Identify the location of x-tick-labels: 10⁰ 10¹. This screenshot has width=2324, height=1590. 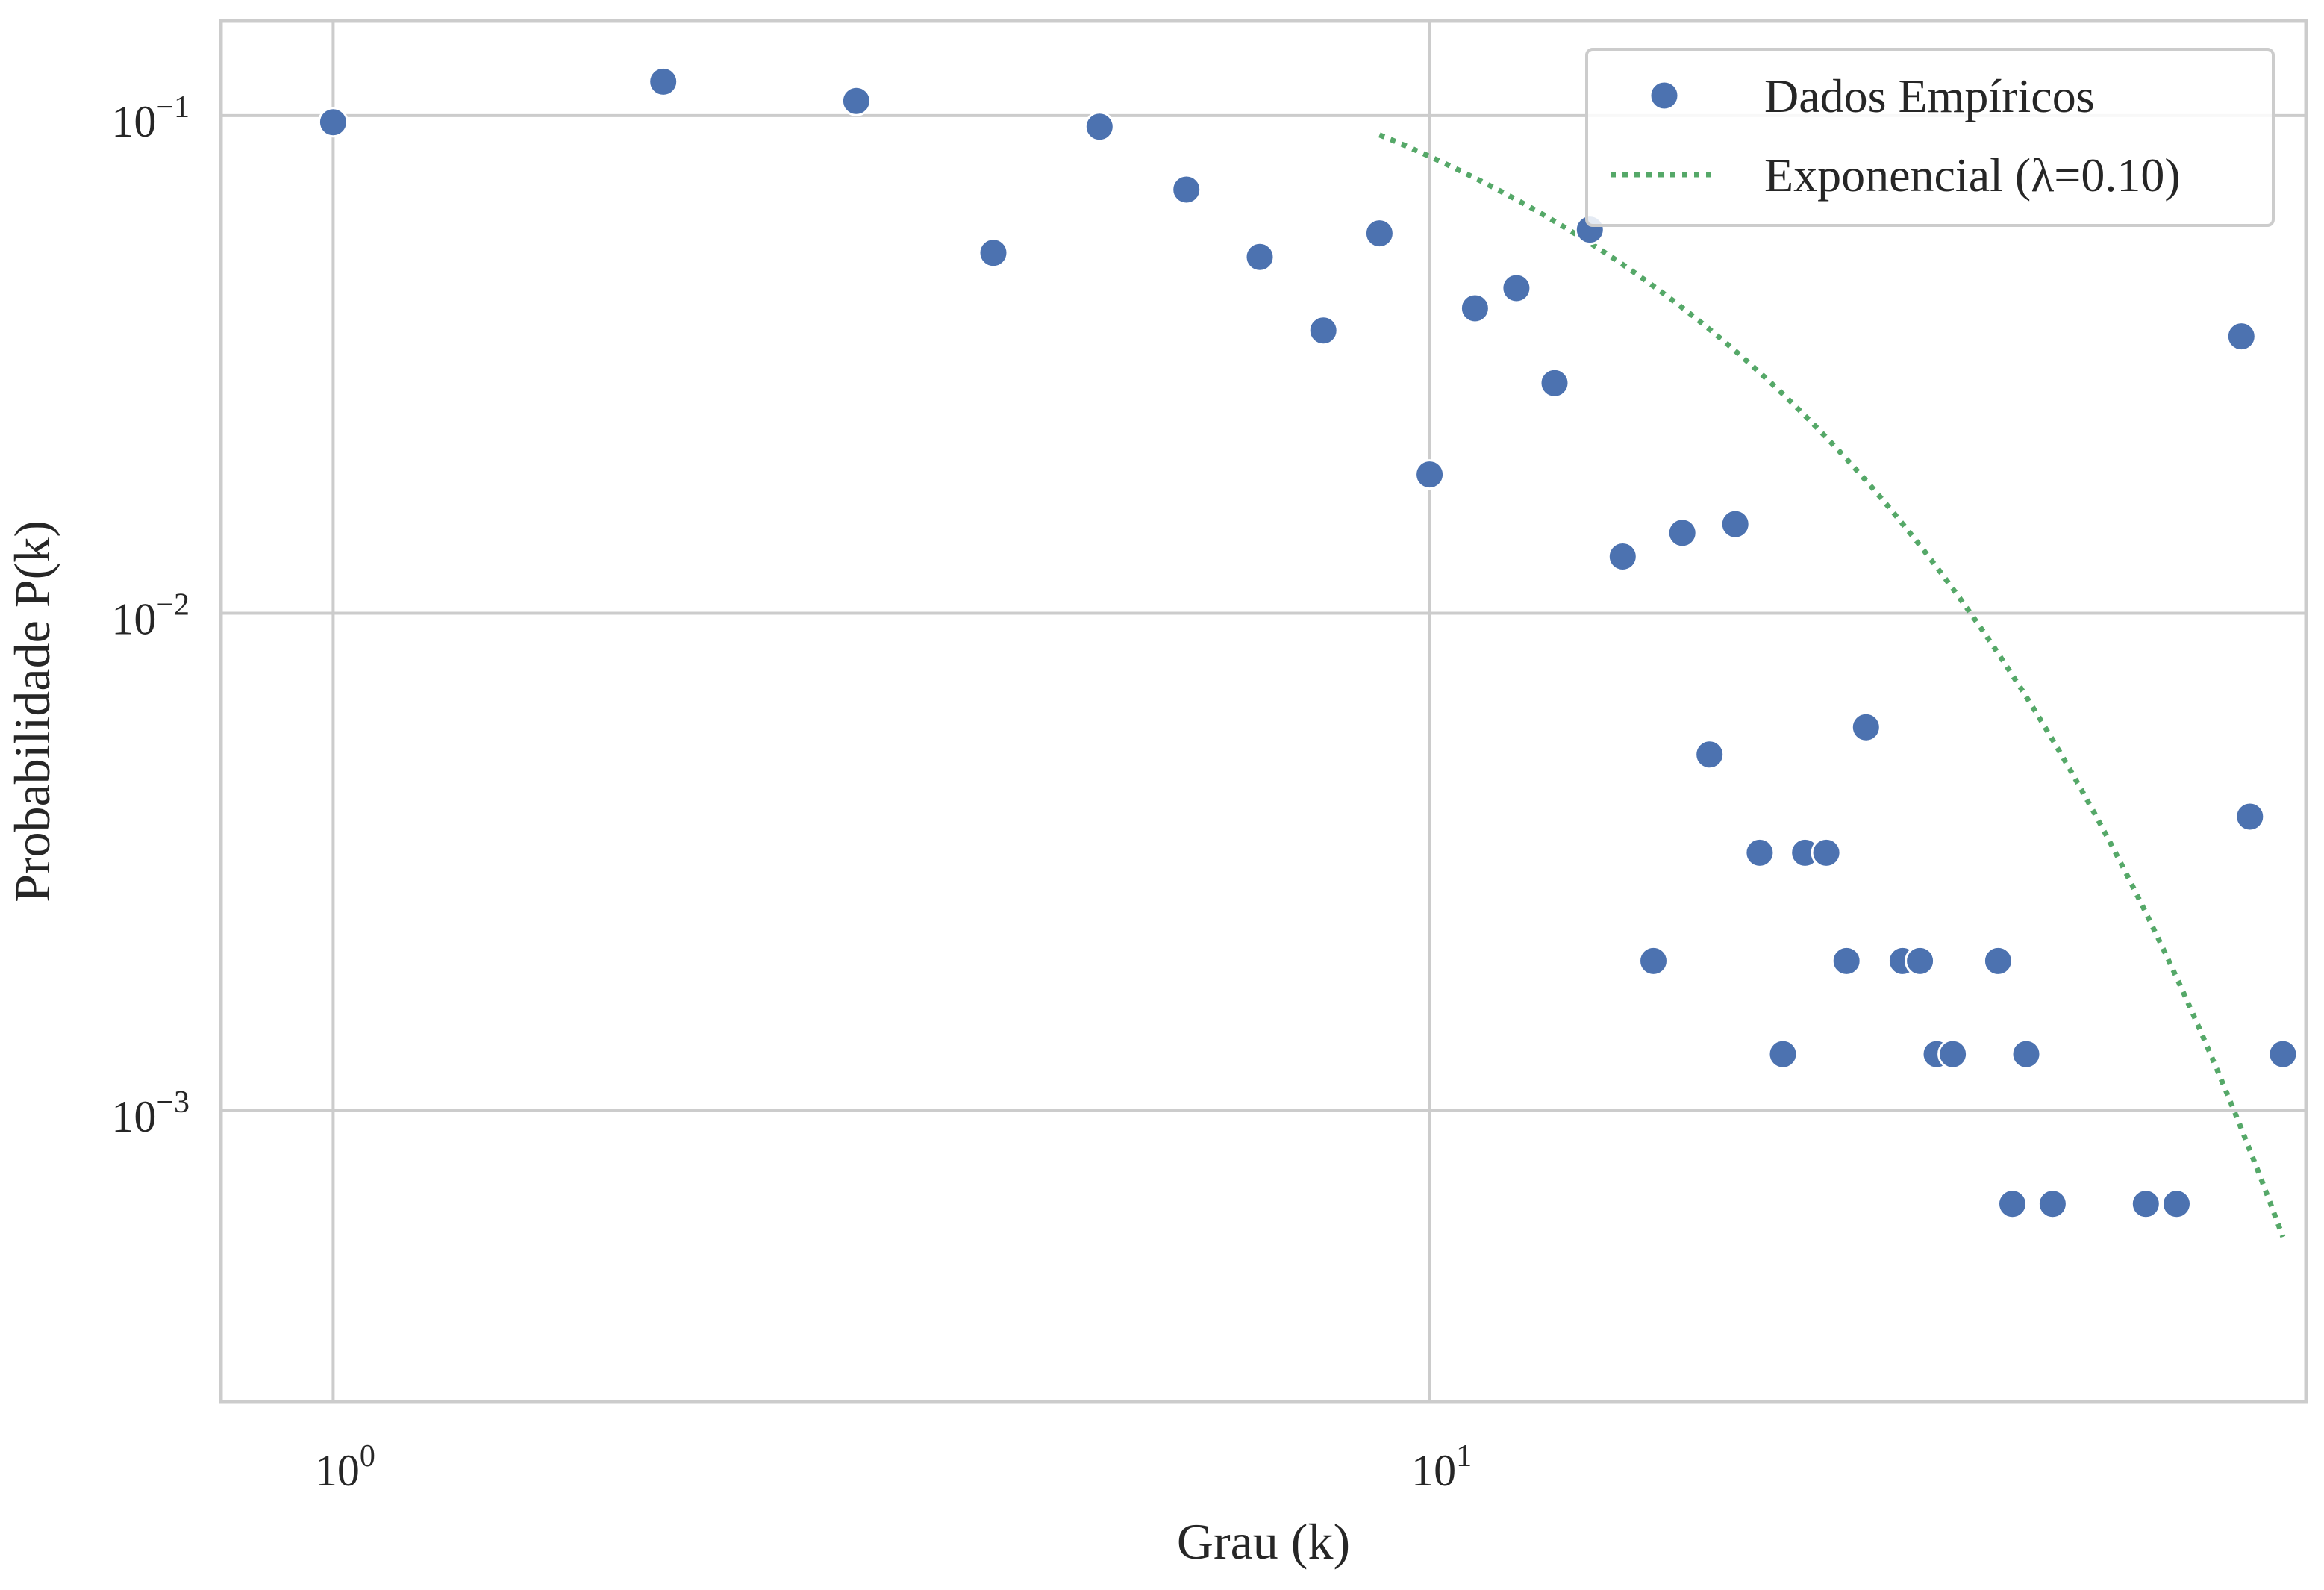
(893, 1467).